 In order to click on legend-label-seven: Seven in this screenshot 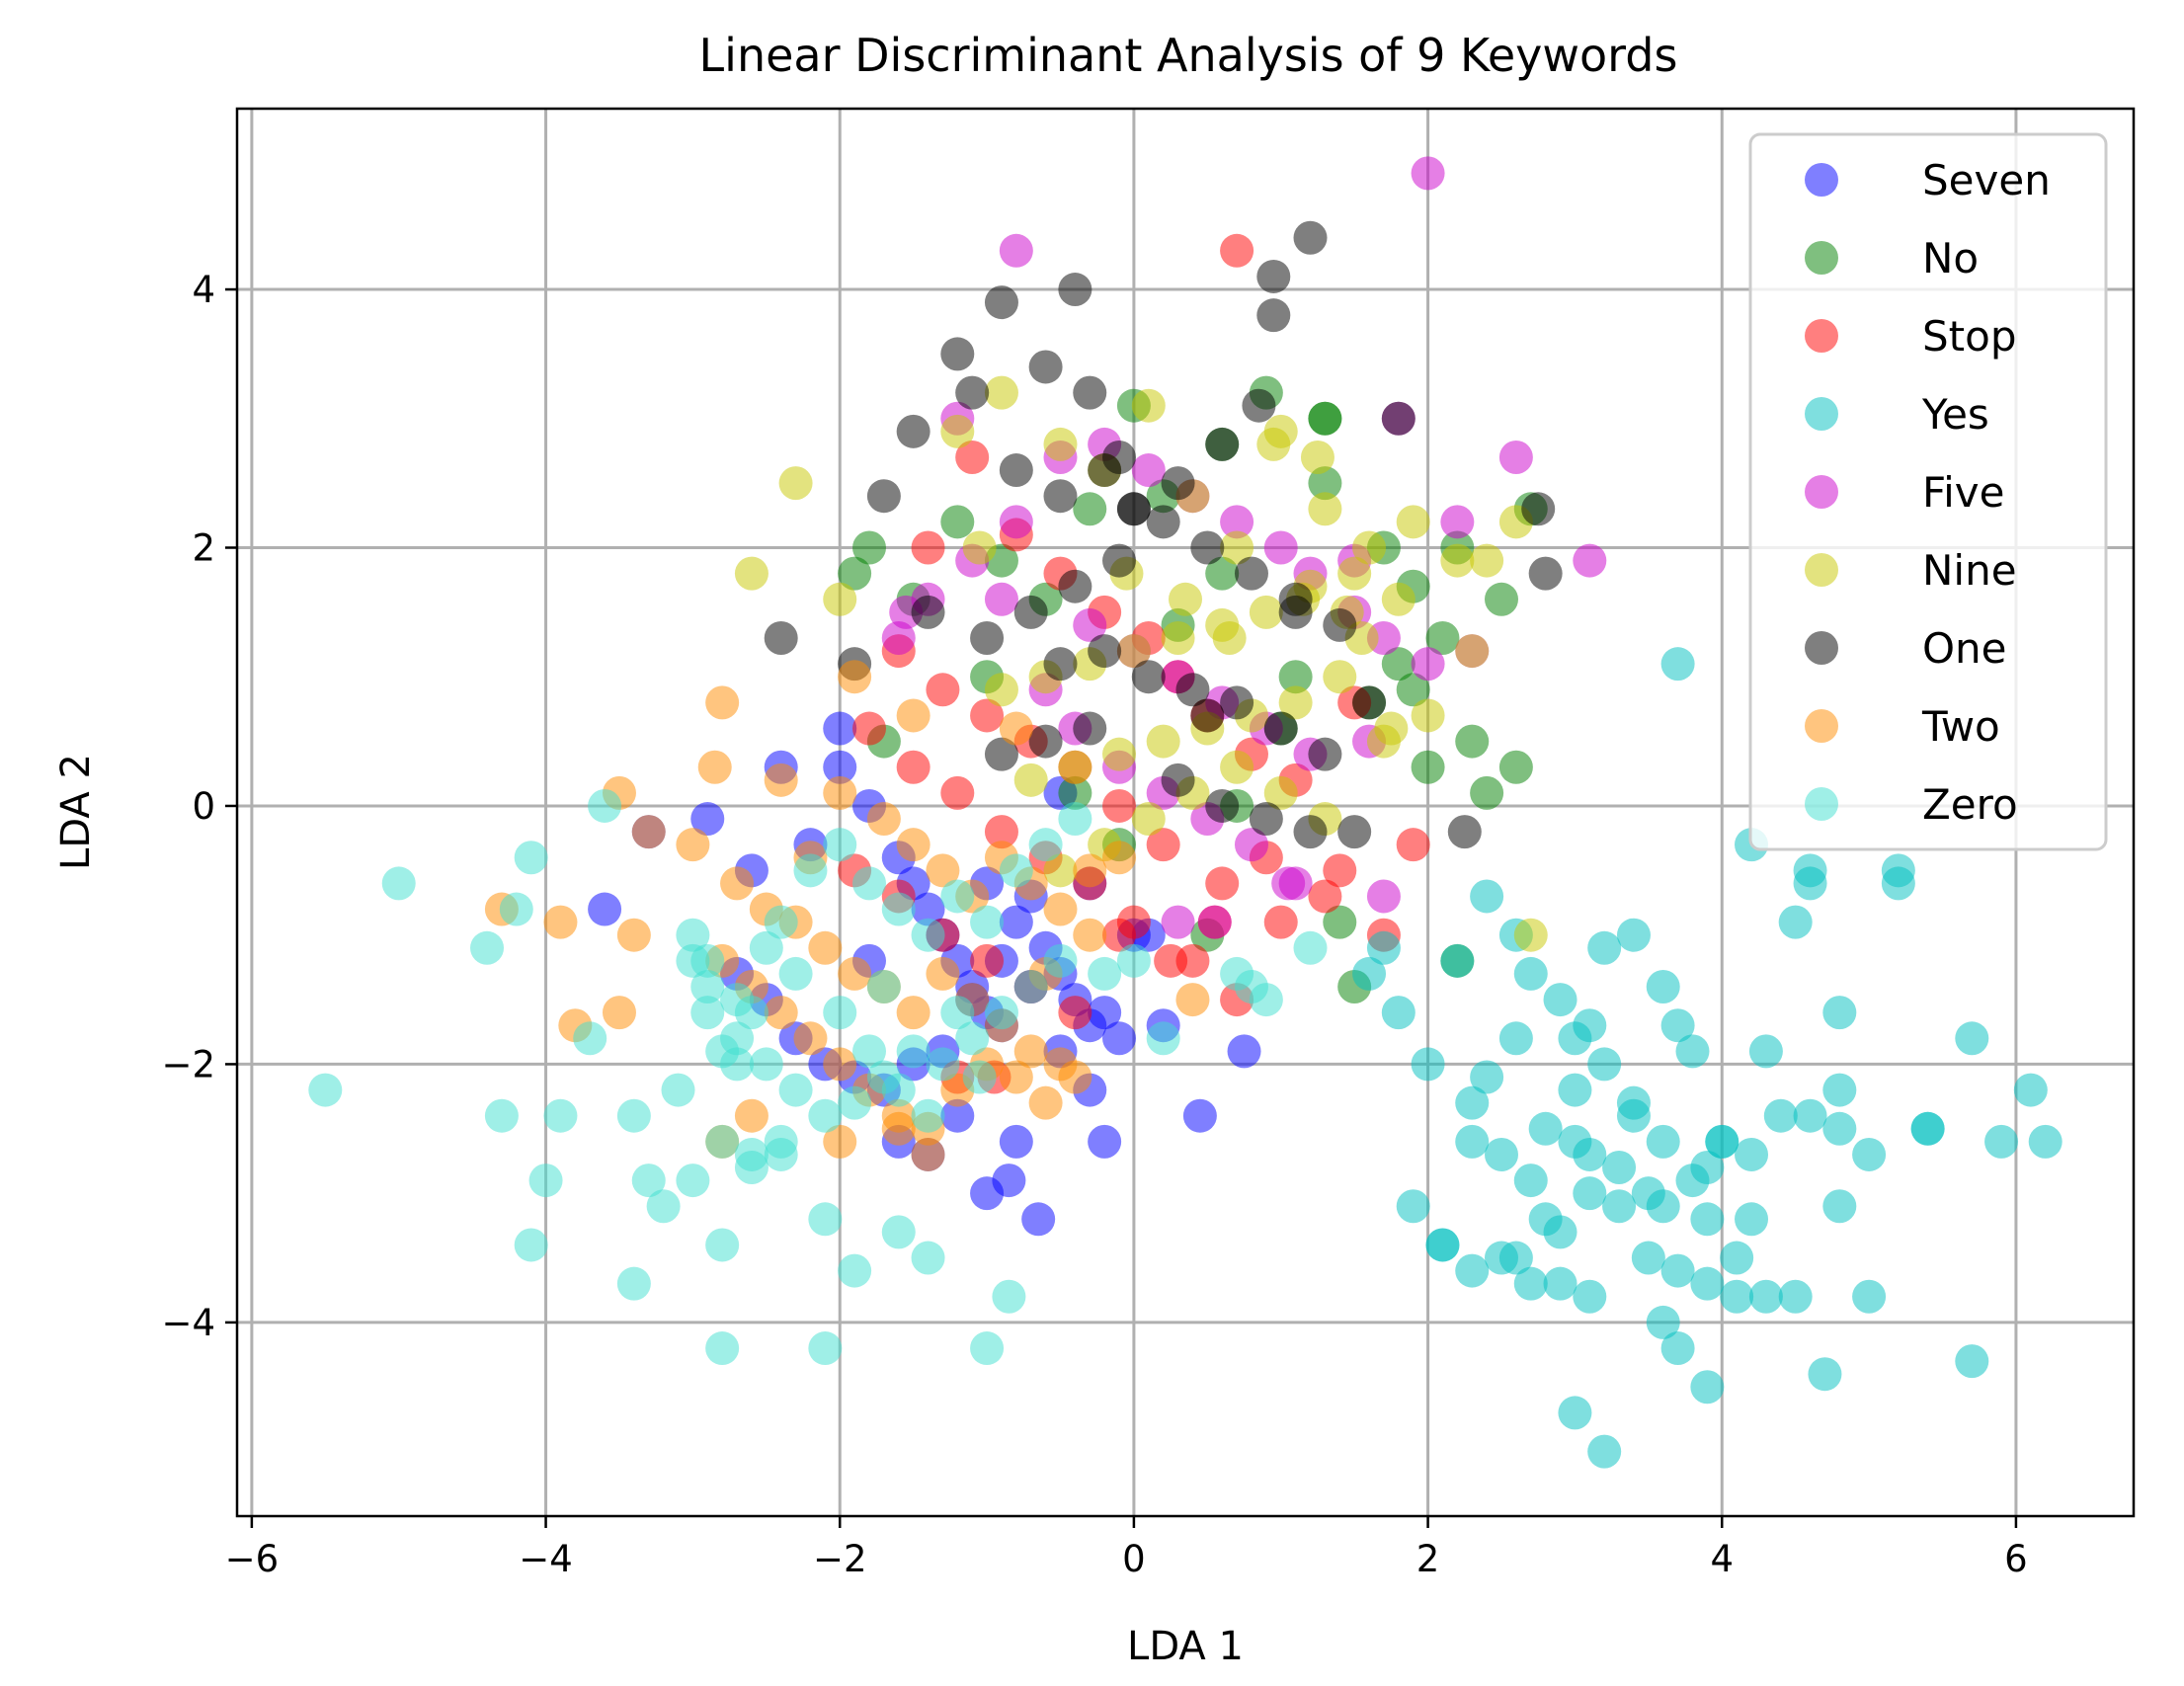, I will do `click(1986, 180)`.